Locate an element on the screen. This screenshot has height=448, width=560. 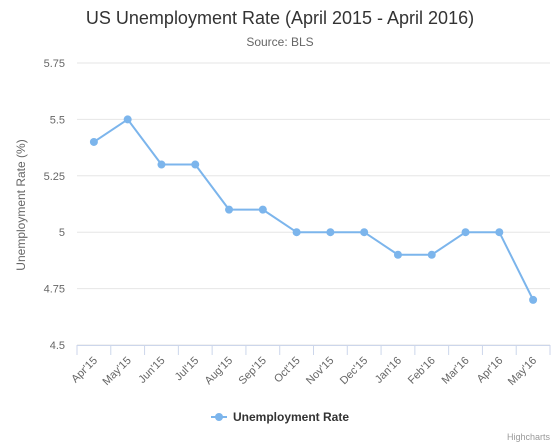
y-tick-label: 5 is located at coordinates (62, 233).